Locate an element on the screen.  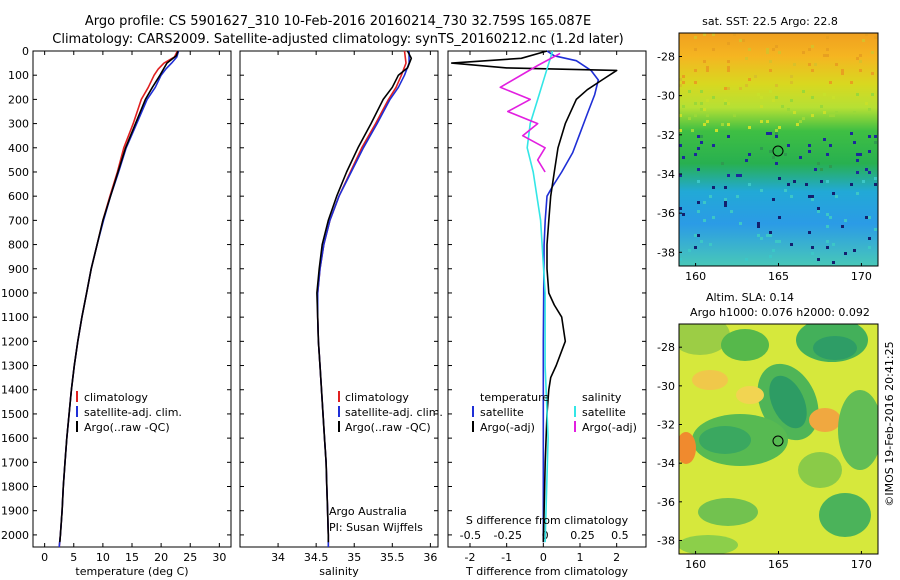
x-tick-label: -1 is located at coordinates (506, 557).